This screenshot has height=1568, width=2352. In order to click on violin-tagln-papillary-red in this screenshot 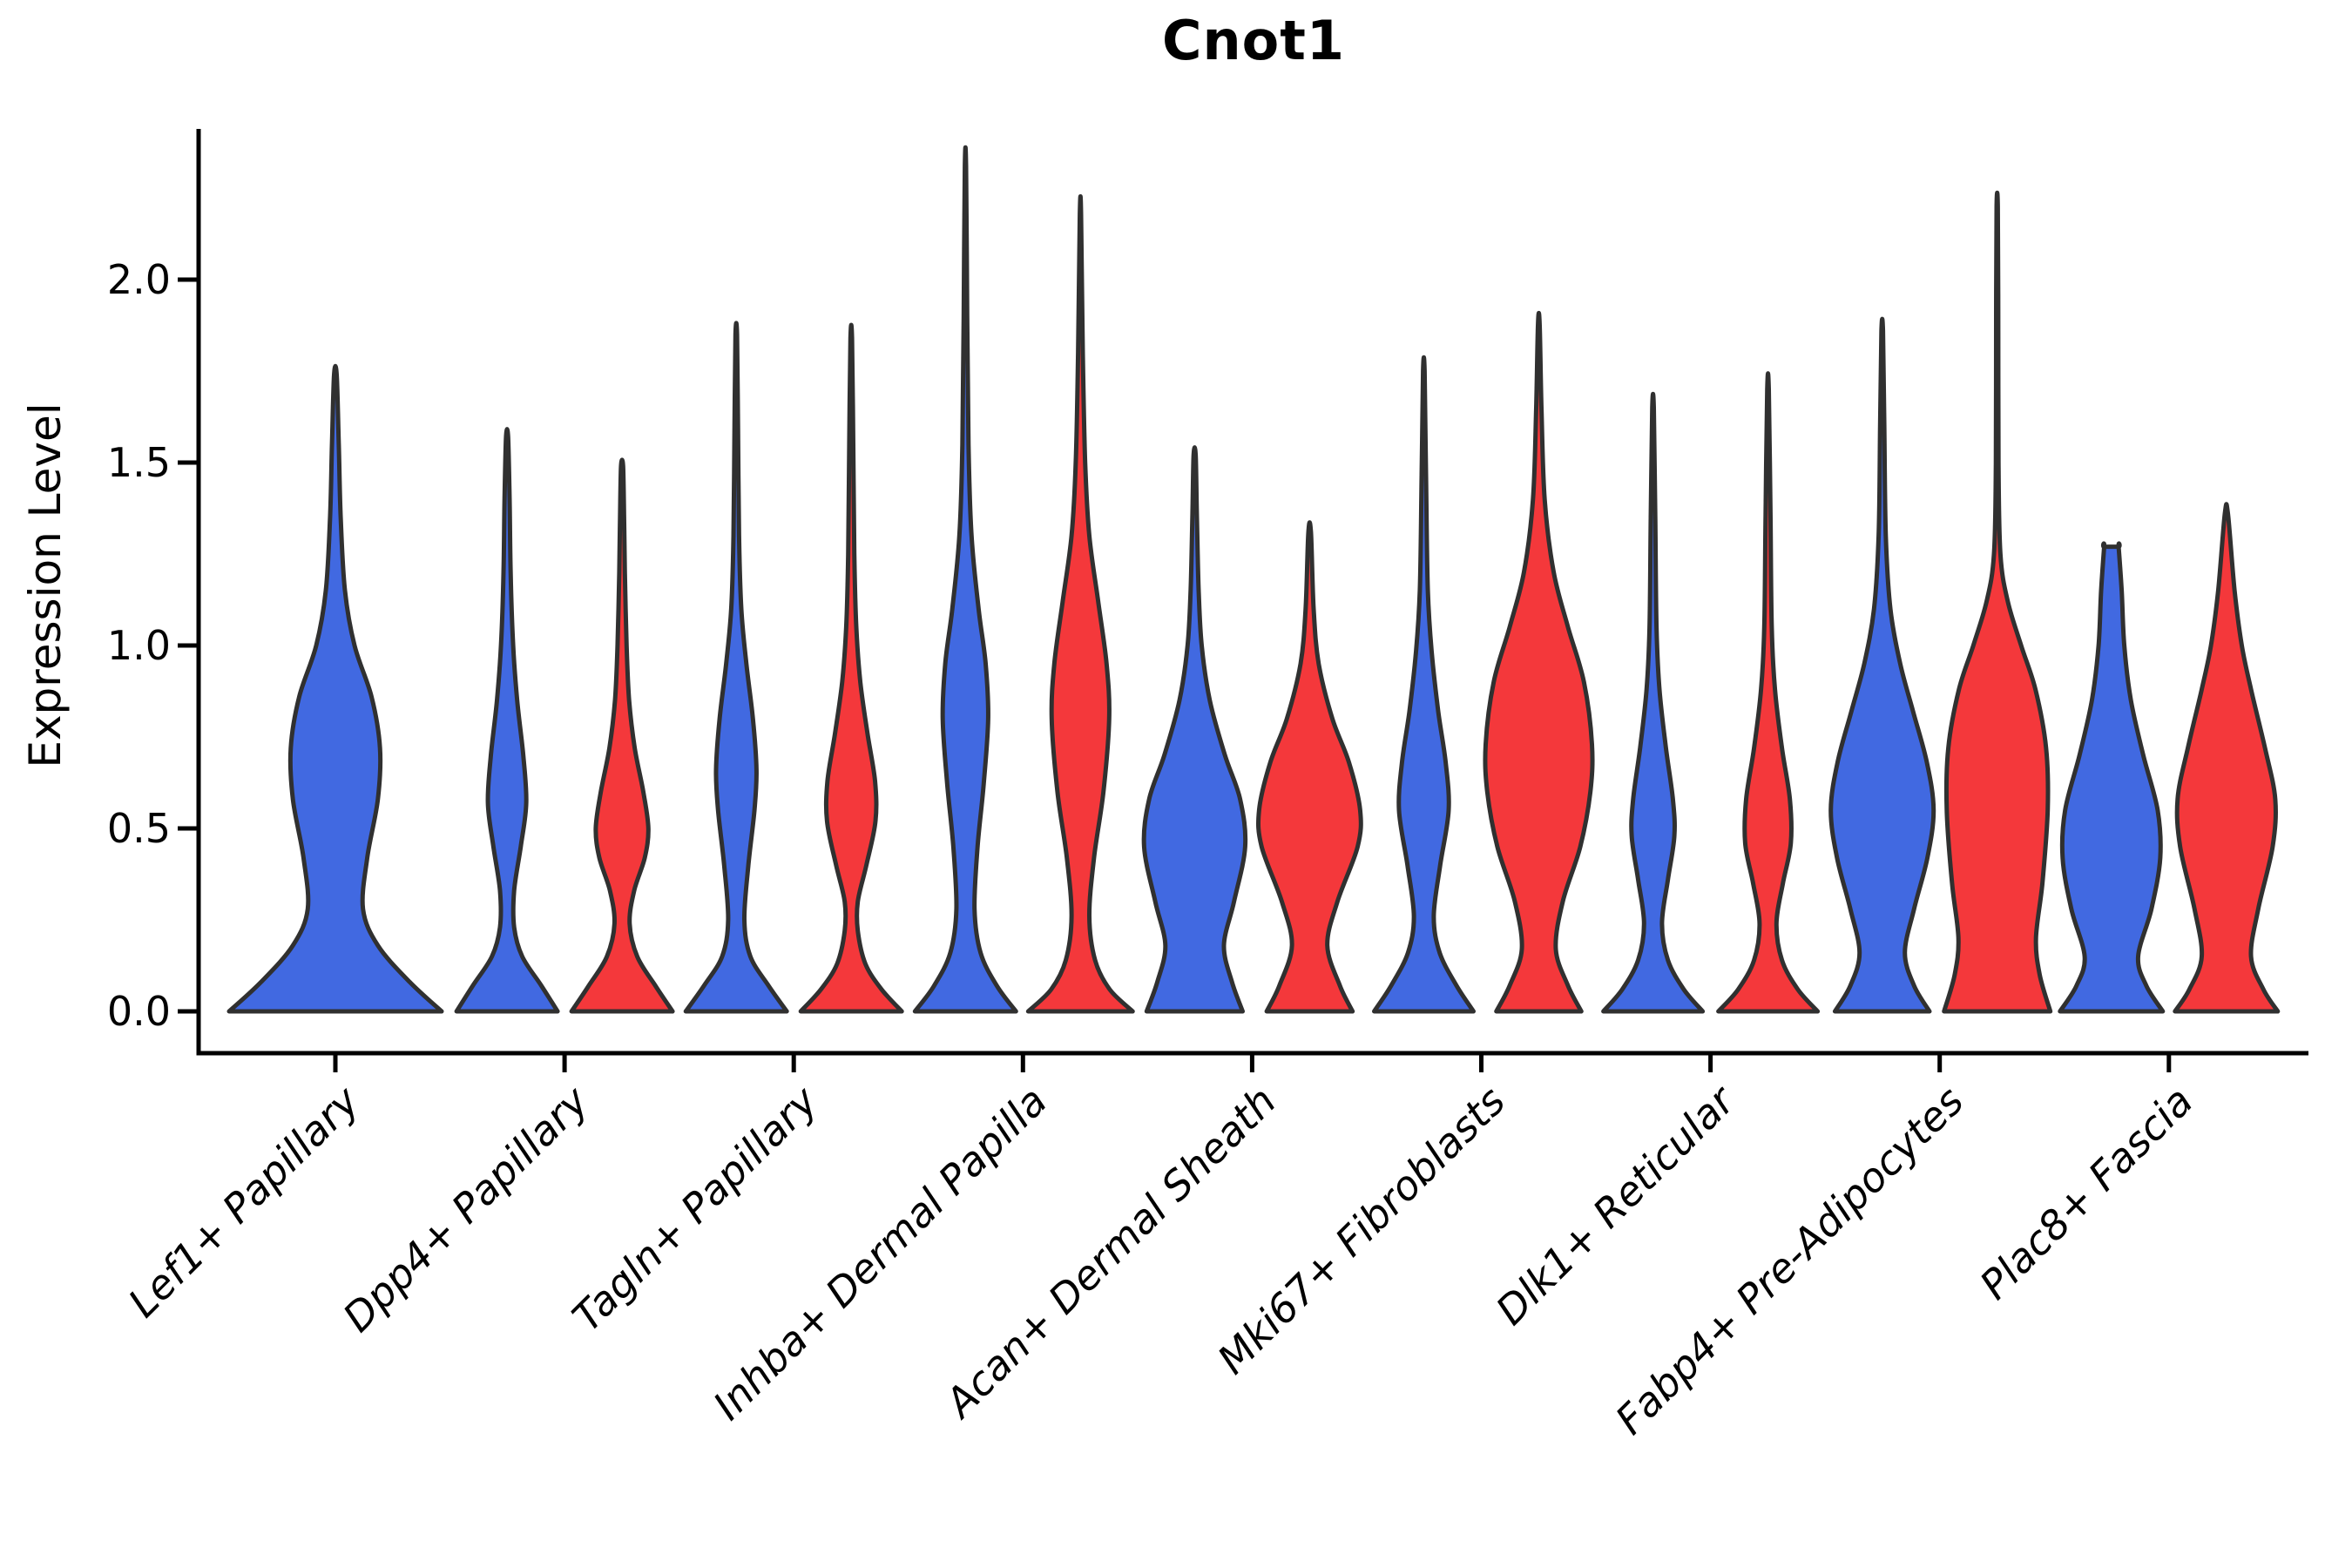, I will do `click(851, 668)`.